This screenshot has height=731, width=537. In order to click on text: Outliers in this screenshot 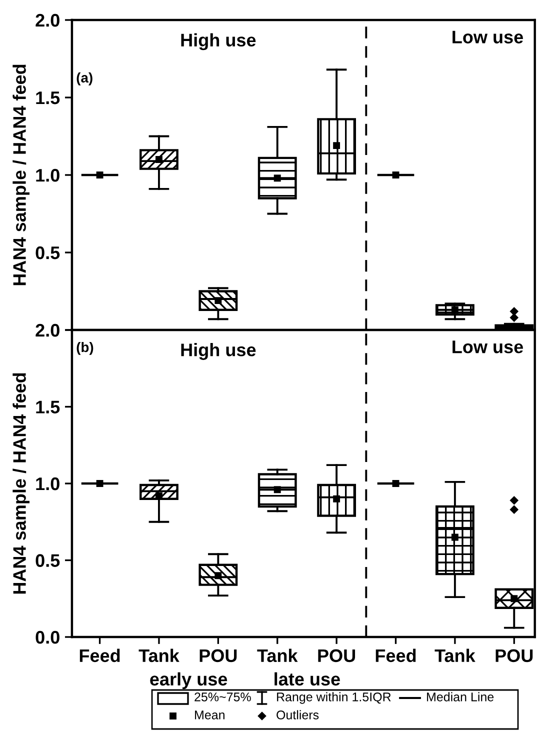, I will do `click(297, 715)`.